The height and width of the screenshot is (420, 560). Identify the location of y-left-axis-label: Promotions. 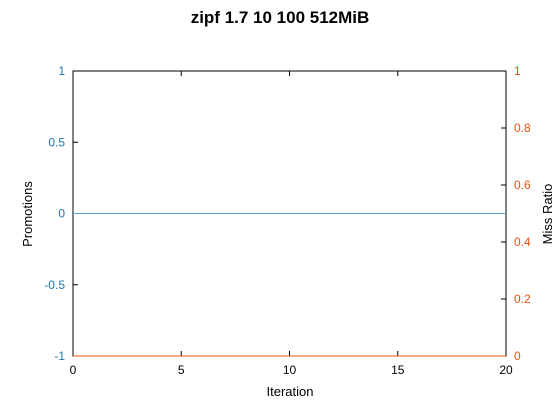
(27, 214).